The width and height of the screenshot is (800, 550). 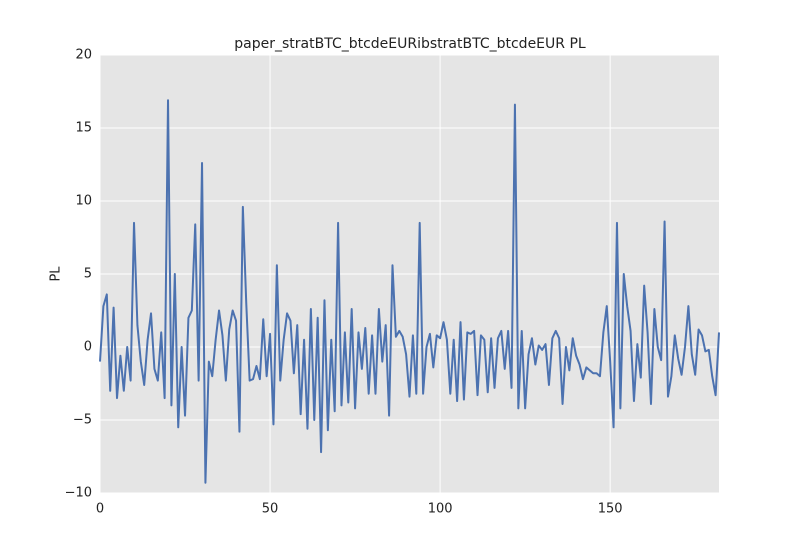 What do you see at coordinates (56, 274) in the screenshot?
I see `y-axis-label: PL` at bounding box center [56, 274].